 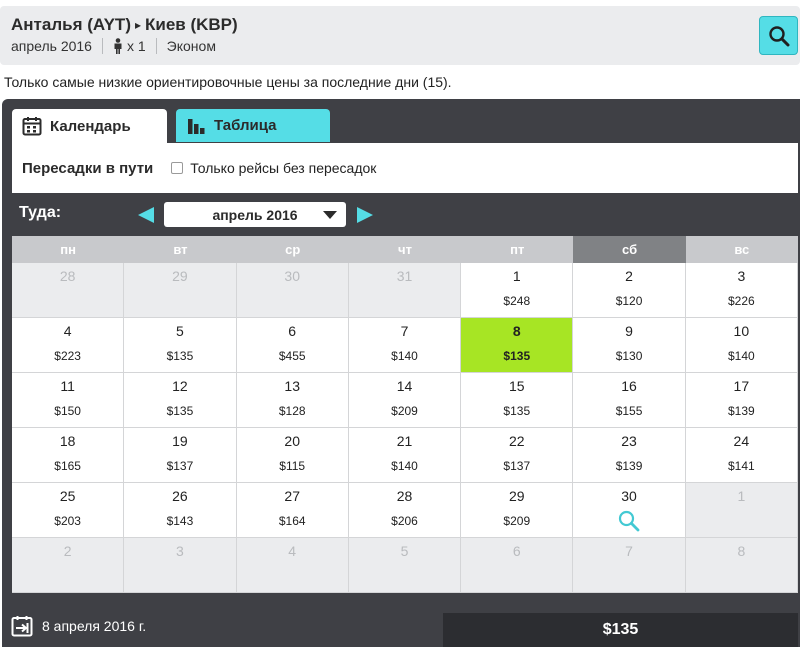 What do you see at coordinates (741, 345) in the screenshot?
I see `calendar-day: 10 $140` at bounding box center [741, 345].